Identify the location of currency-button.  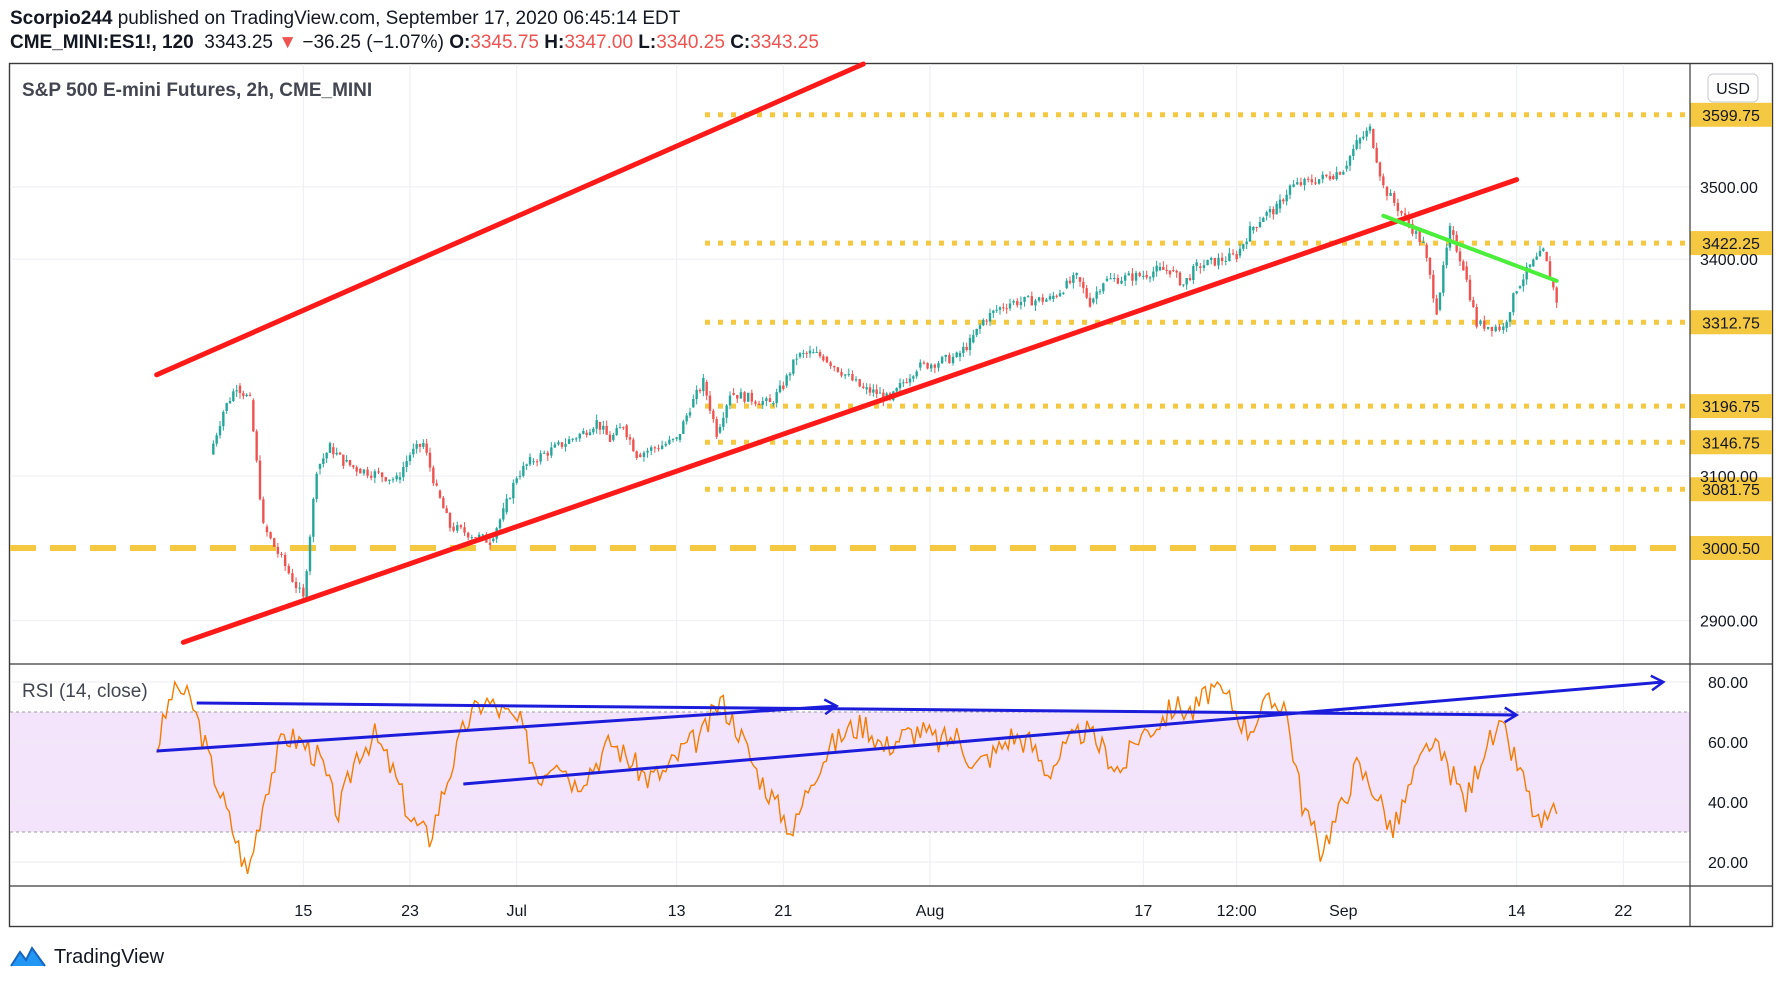
(1733, 88).